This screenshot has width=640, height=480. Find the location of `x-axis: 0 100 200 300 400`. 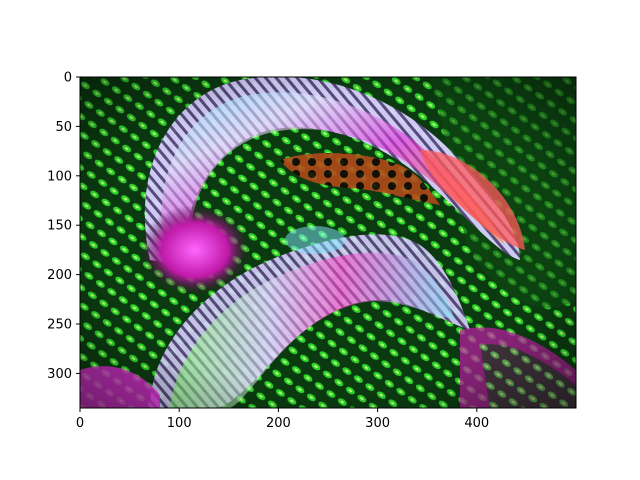

x-axis: 0 100 200 300 400 is located at coordinates (282, 419).